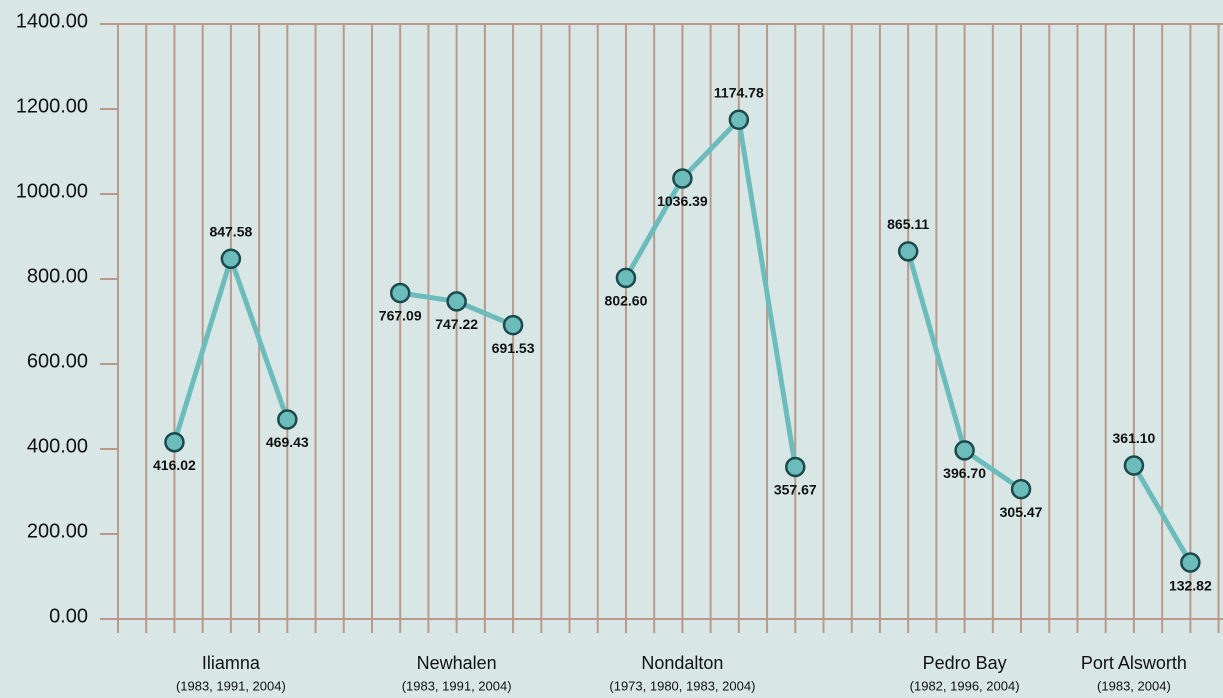 The image size is (1223, 698). I want to click on y-tick-label: 1000.00, so click(52, 191).